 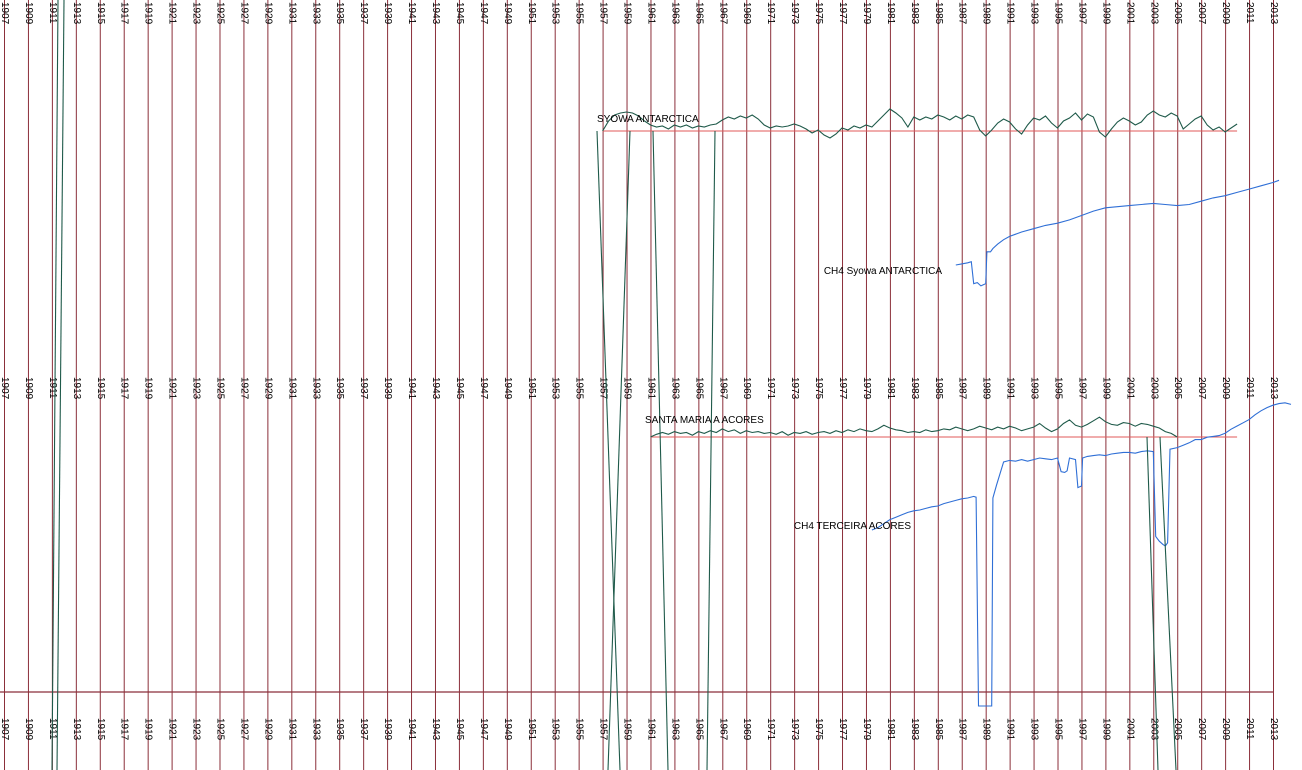 What do you see at coordinates (1081, 729) in the screenshot?
I see `tick-label-1997-row3: 1997` at bounding box center [1081, 729].